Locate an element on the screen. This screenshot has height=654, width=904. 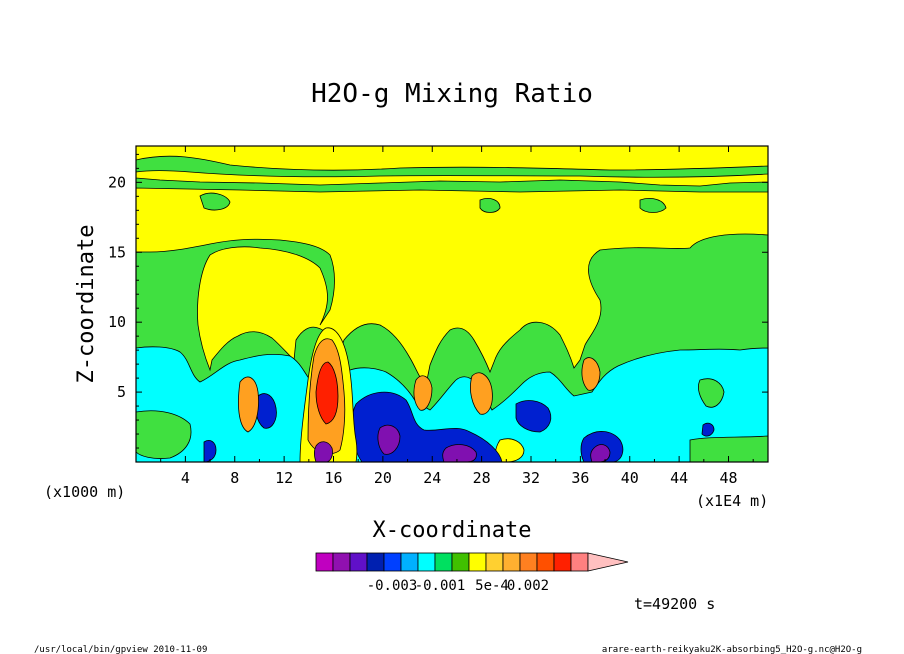
y-tick-label: 10 is located at coordinates (117, 322).